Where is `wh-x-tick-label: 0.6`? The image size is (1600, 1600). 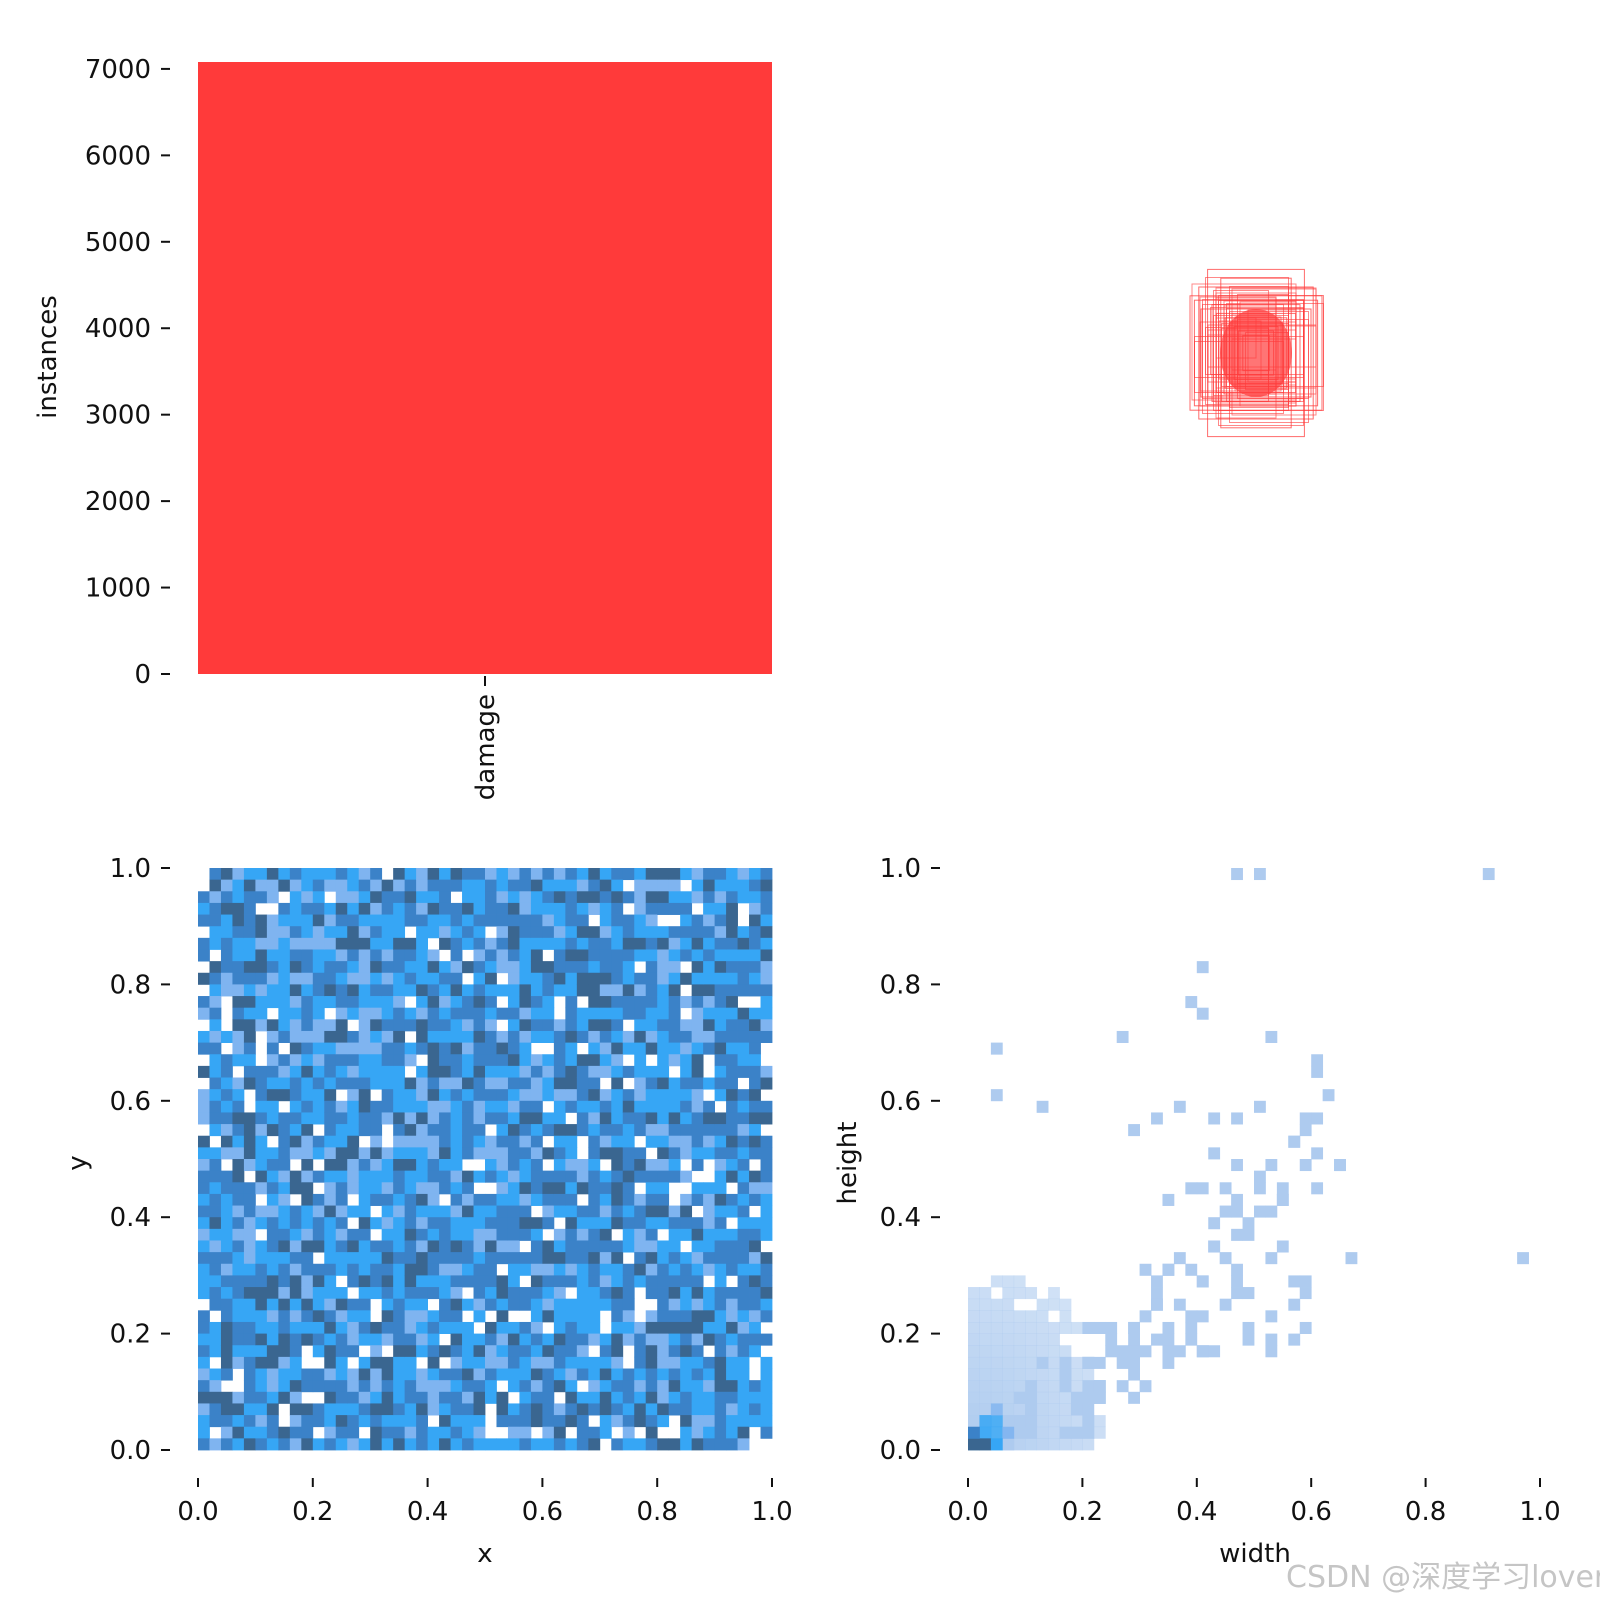
wh-x-tick-label: 0.6 is located at coordinates (1311, 1512).